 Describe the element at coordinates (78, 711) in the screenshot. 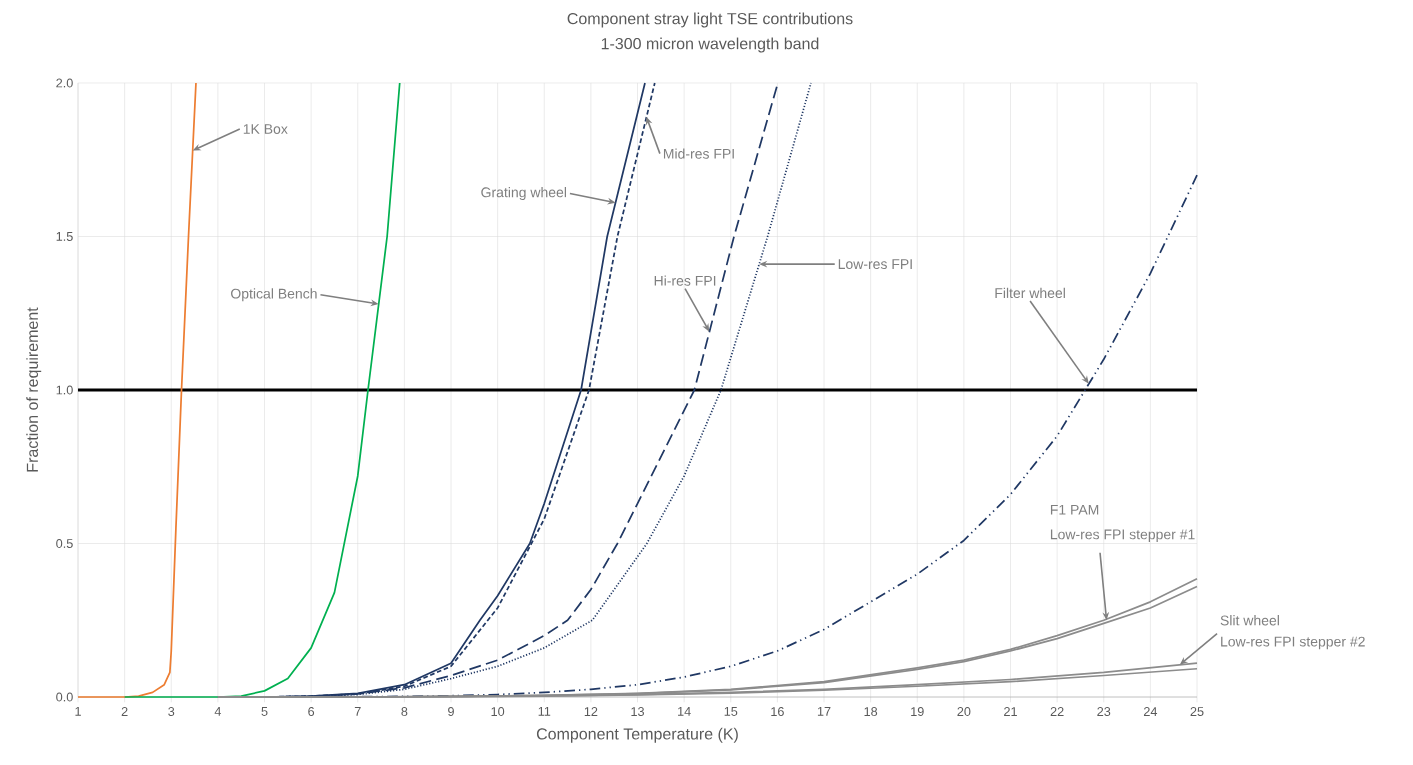

I see `x-tick-label: 1` at that location.